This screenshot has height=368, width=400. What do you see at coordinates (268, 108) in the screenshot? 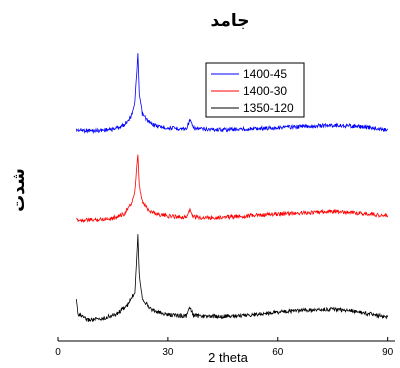
I see `legend-label: 1350-120` at bounding box center [268, 108].